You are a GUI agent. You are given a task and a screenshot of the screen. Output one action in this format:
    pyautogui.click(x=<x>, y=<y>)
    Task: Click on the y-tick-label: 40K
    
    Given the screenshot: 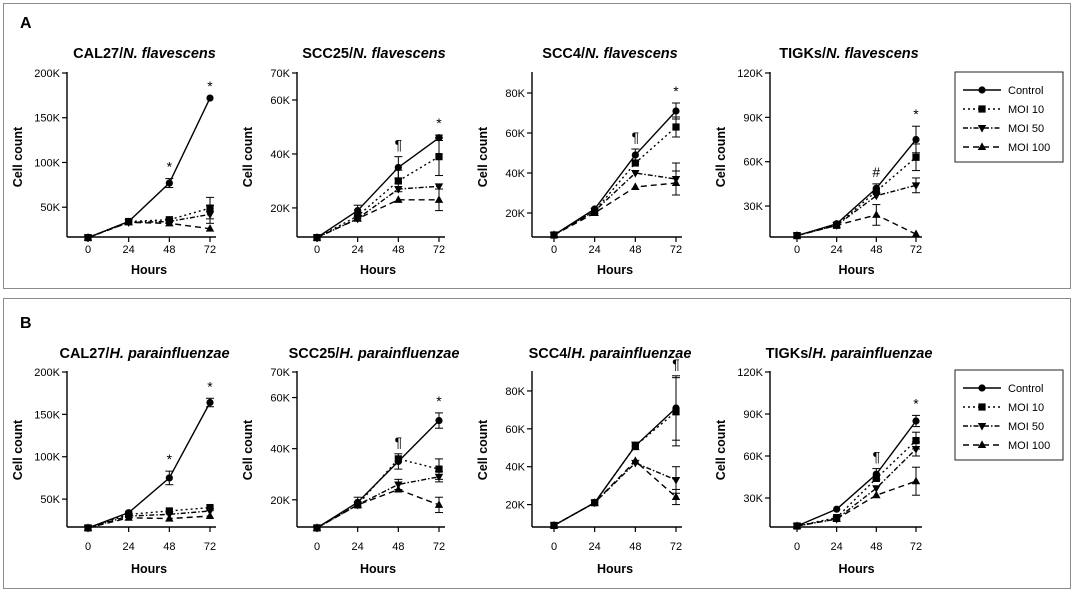 What is the action you would take?
    pyautogui.click(x=515, y=174)
    